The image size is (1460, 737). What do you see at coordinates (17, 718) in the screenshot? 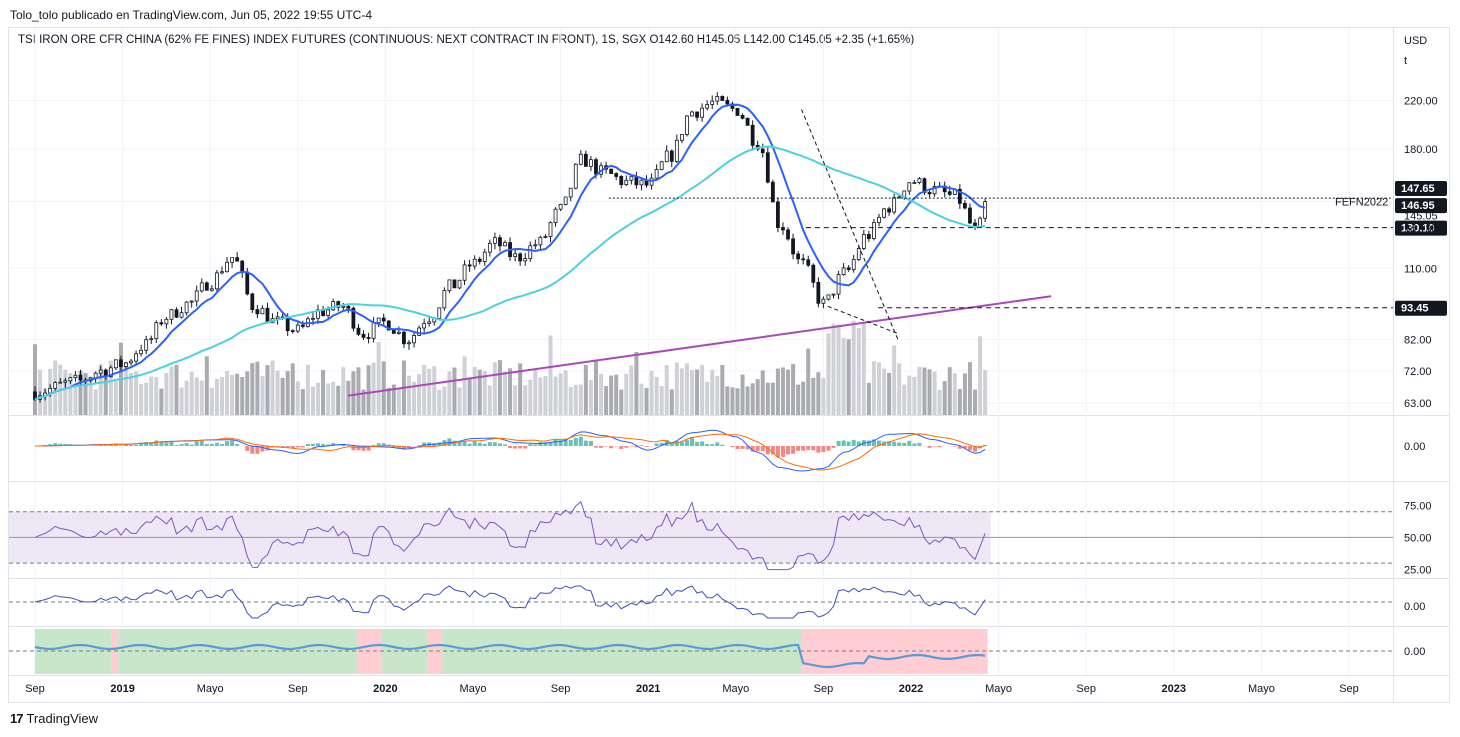
I see `tradingview-logo-icon: 17` at bounding box center [17, 718].